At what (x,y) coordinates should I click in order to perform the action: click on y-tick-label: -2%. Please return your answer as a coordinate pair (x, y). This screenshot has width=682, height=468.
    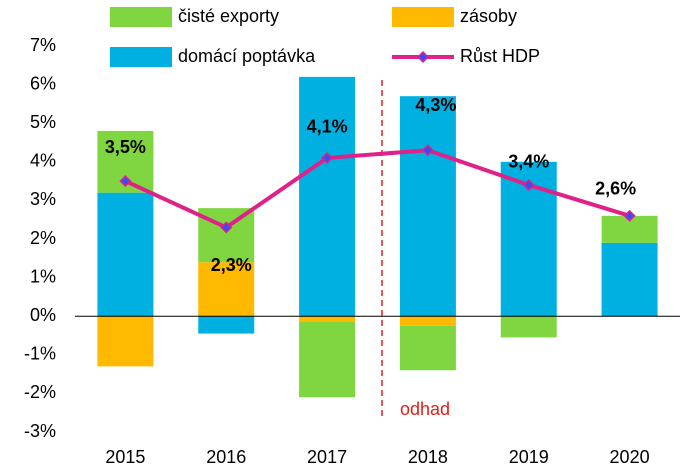
    Looking at the image, I should click on (40, 392).